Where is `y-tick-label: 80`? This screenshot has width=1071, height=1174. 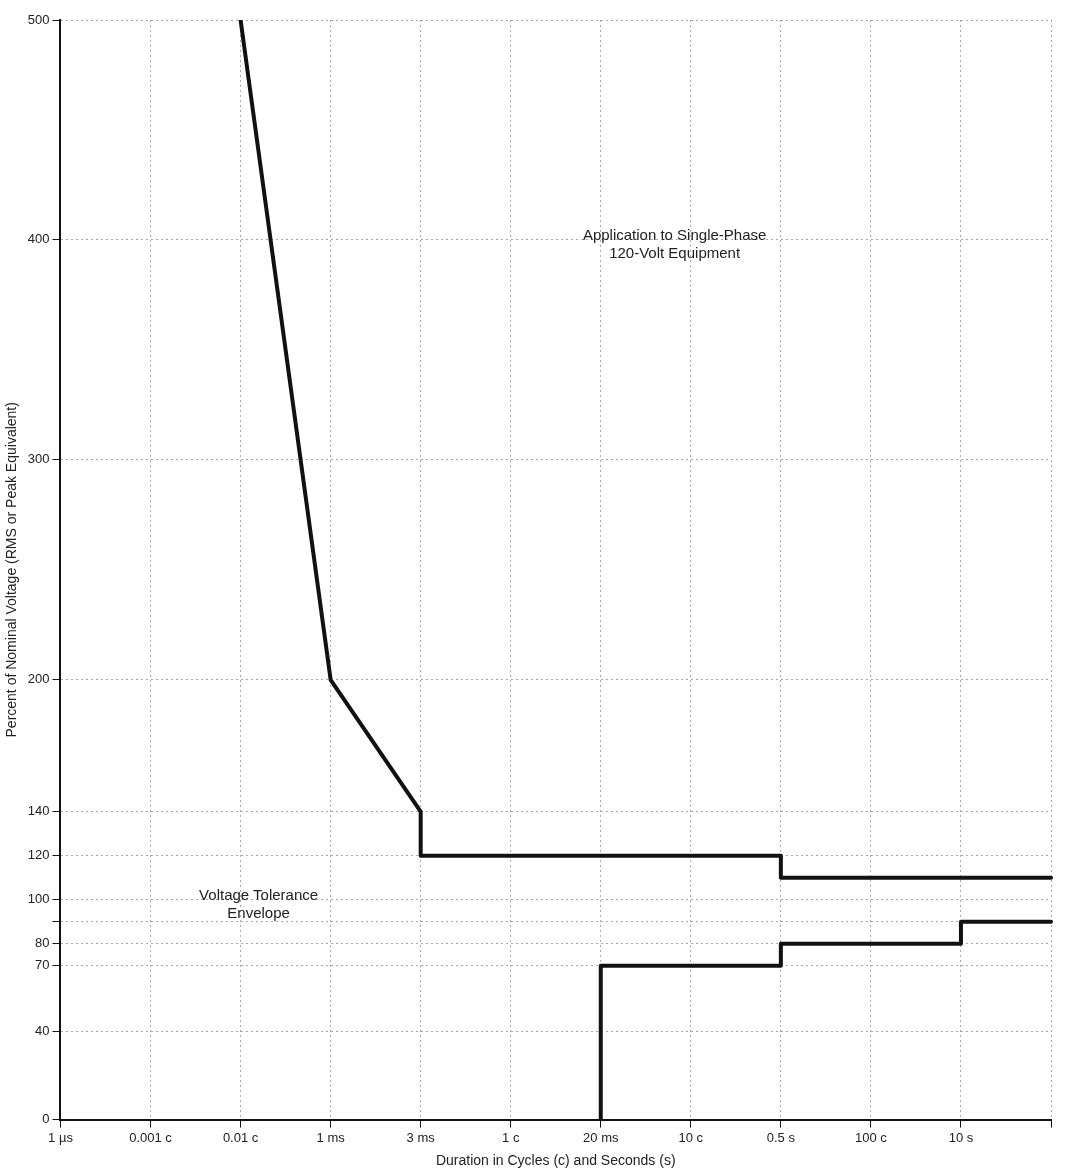 y-tick-label: 80 is located at coordinates (42, 943).